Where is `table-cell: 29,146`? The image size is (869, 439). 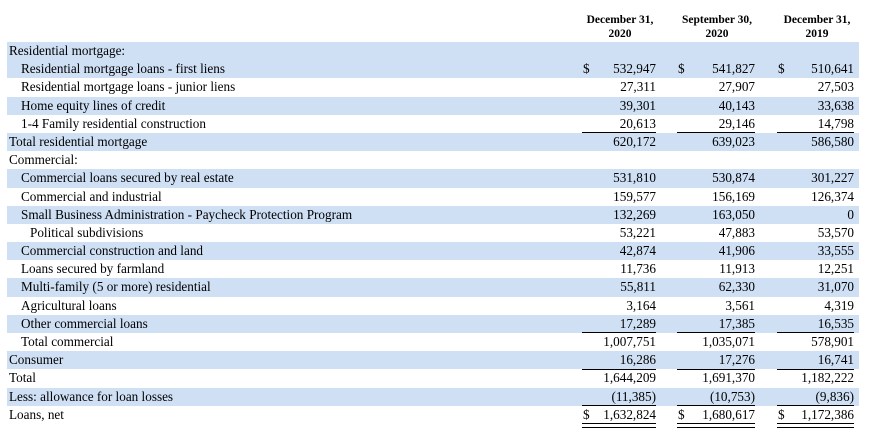 table-cell: 29,146 is located at coordinates (736, 123).